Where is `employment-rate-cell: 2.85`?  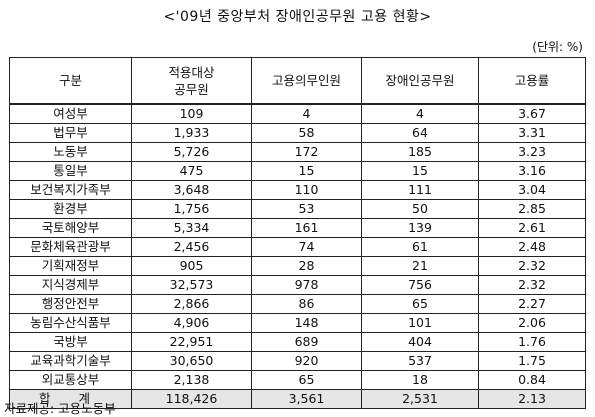
employment-rate-cell: 2.85 is located at coordinates (532, 209).